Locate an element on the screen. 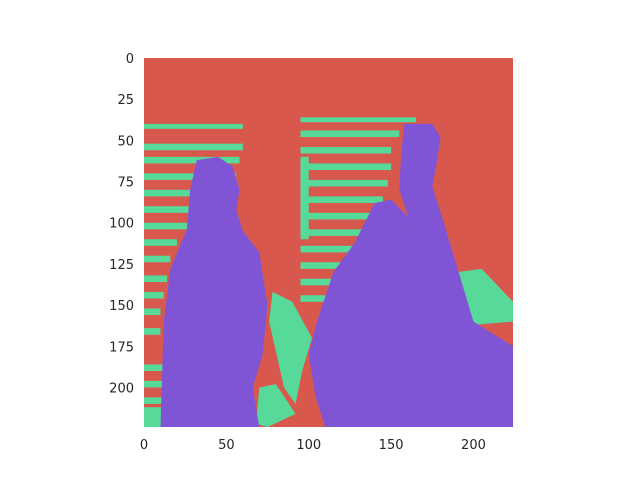 This screenshot has height=480, width=640. x-axis: 0 50 100 150 200 is located at coordinates (313, 445).